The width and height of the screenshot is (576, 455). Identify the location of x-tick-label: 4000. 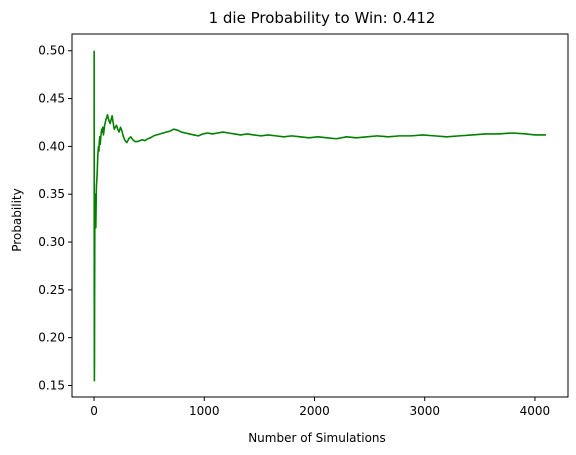
(535, 411).